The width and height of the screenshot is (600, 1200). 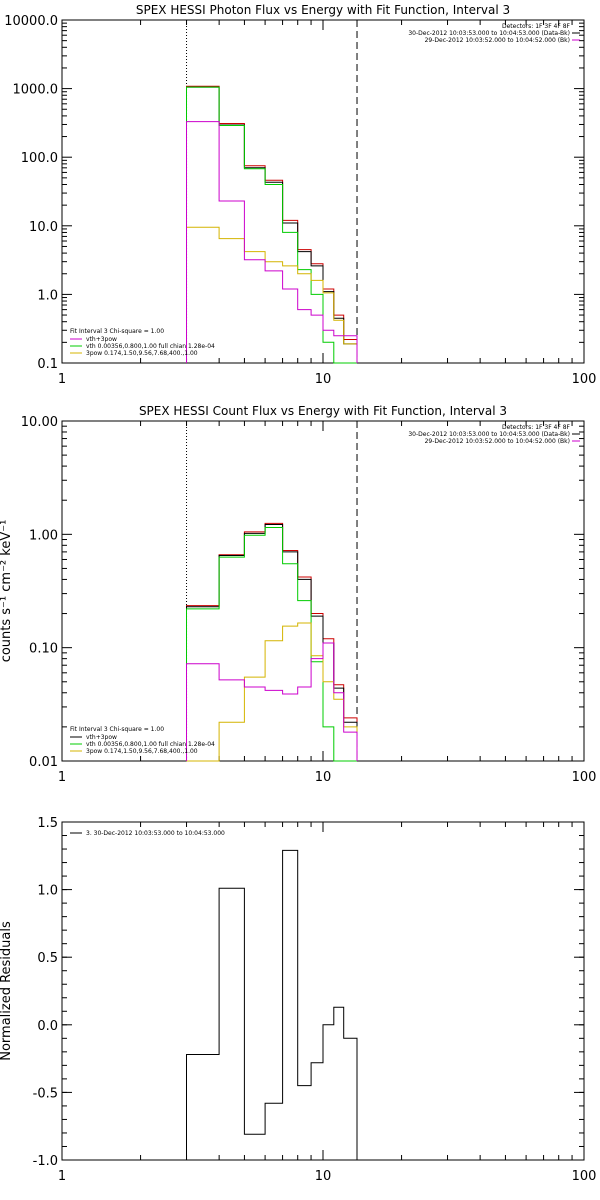 I want to click on plot2-series-data, so click(x=272, y=641).